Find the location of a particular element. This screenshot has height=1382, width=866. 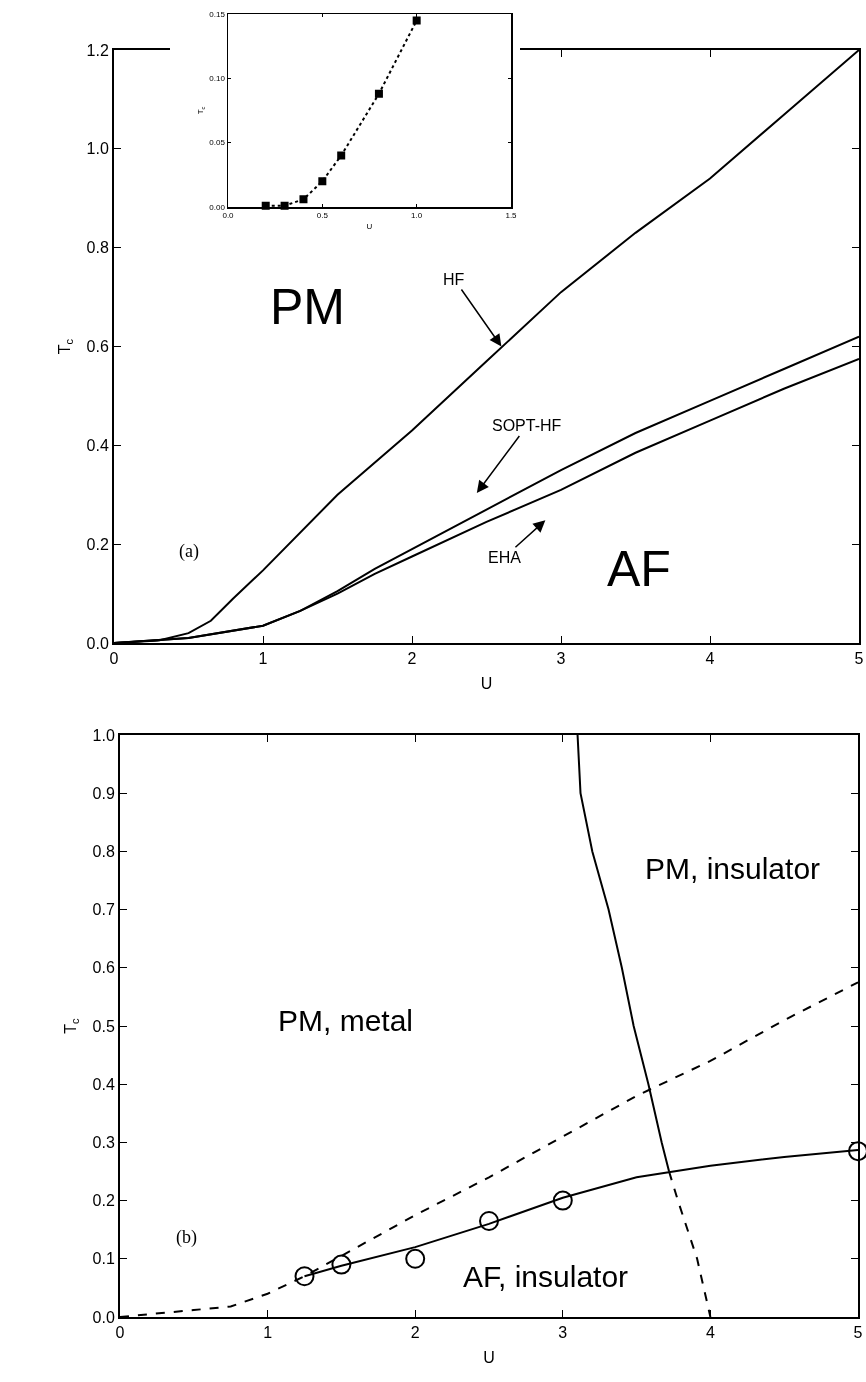

annotation: (a) is located at coordinates (189, 551).